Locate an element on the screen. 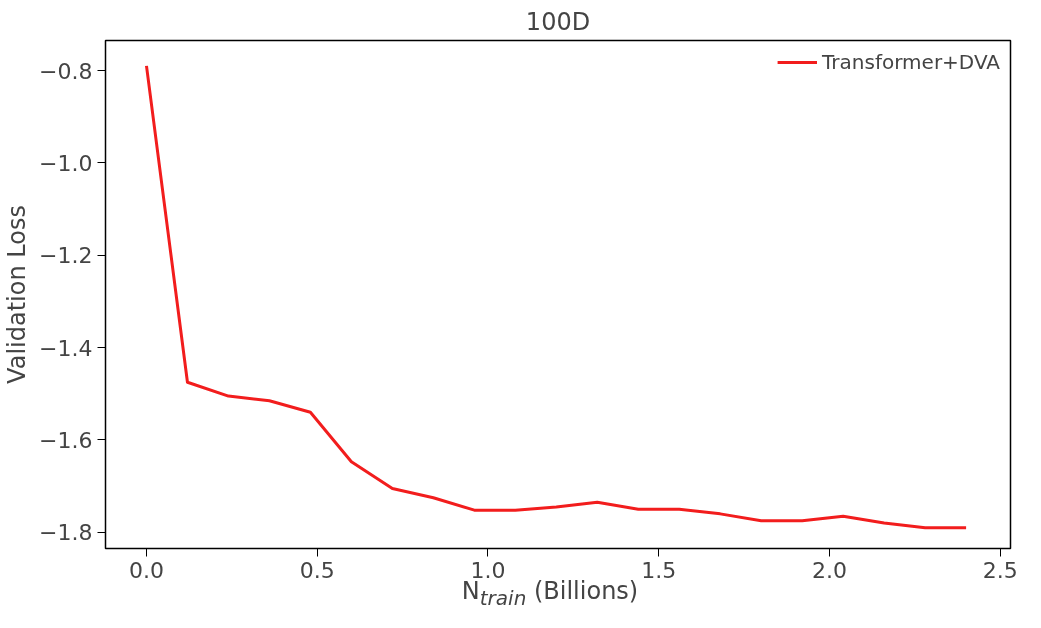 This screenshot has width=1041, height=628. y-tick-label: −1.0 is located at coordinates (66, 163).